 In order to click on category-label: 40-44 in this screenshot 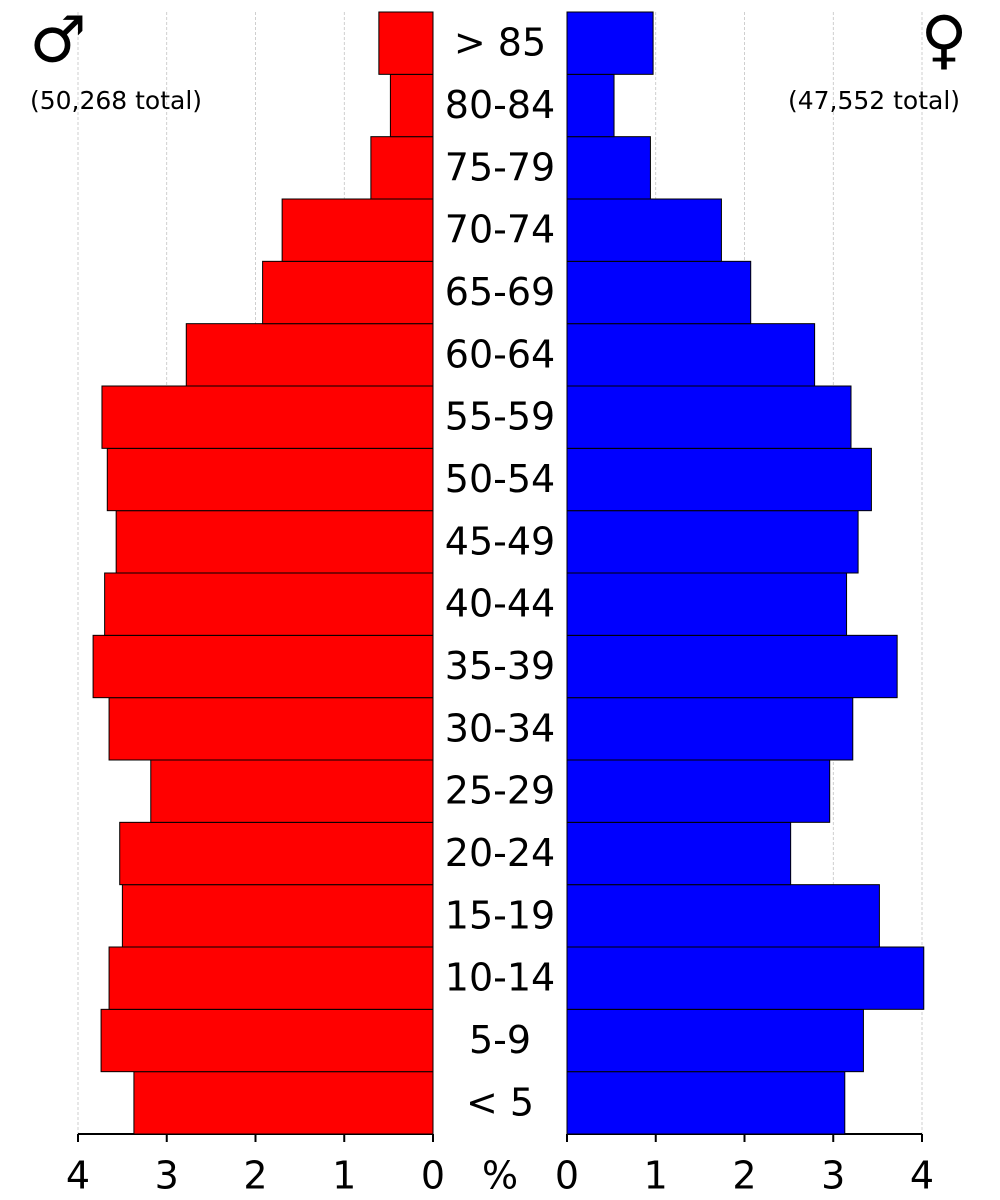, I will do `click(500, 604)`.